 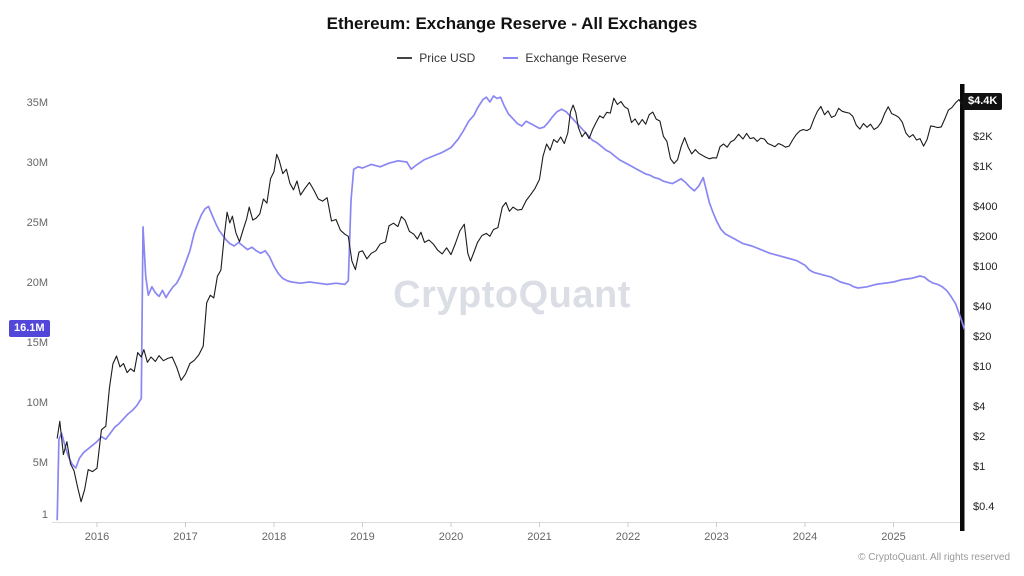 What do you see at coordinates (37, 103) in the screenshot?
I see `svg-text: 35M` at bounding box center [37, 103].